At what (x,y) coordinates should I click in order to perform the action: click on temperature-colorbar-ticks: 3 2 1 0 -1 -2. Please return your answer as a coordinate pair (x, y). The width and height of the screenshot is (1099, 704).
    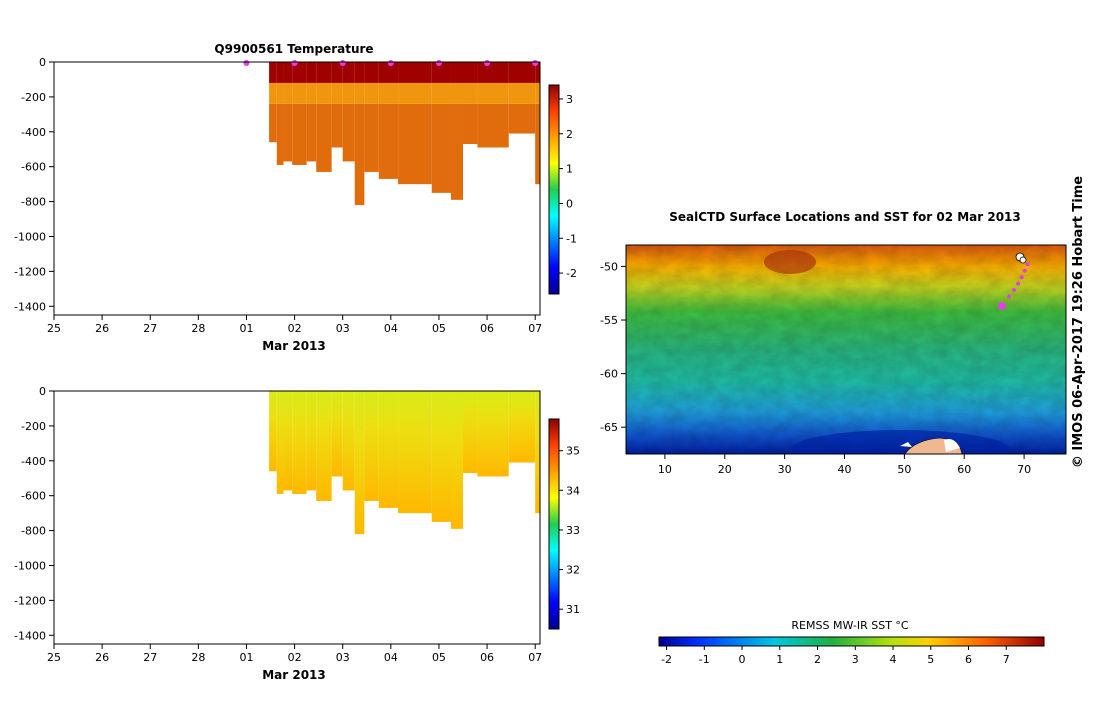
    Looking at the image, I should click on (568, 186).